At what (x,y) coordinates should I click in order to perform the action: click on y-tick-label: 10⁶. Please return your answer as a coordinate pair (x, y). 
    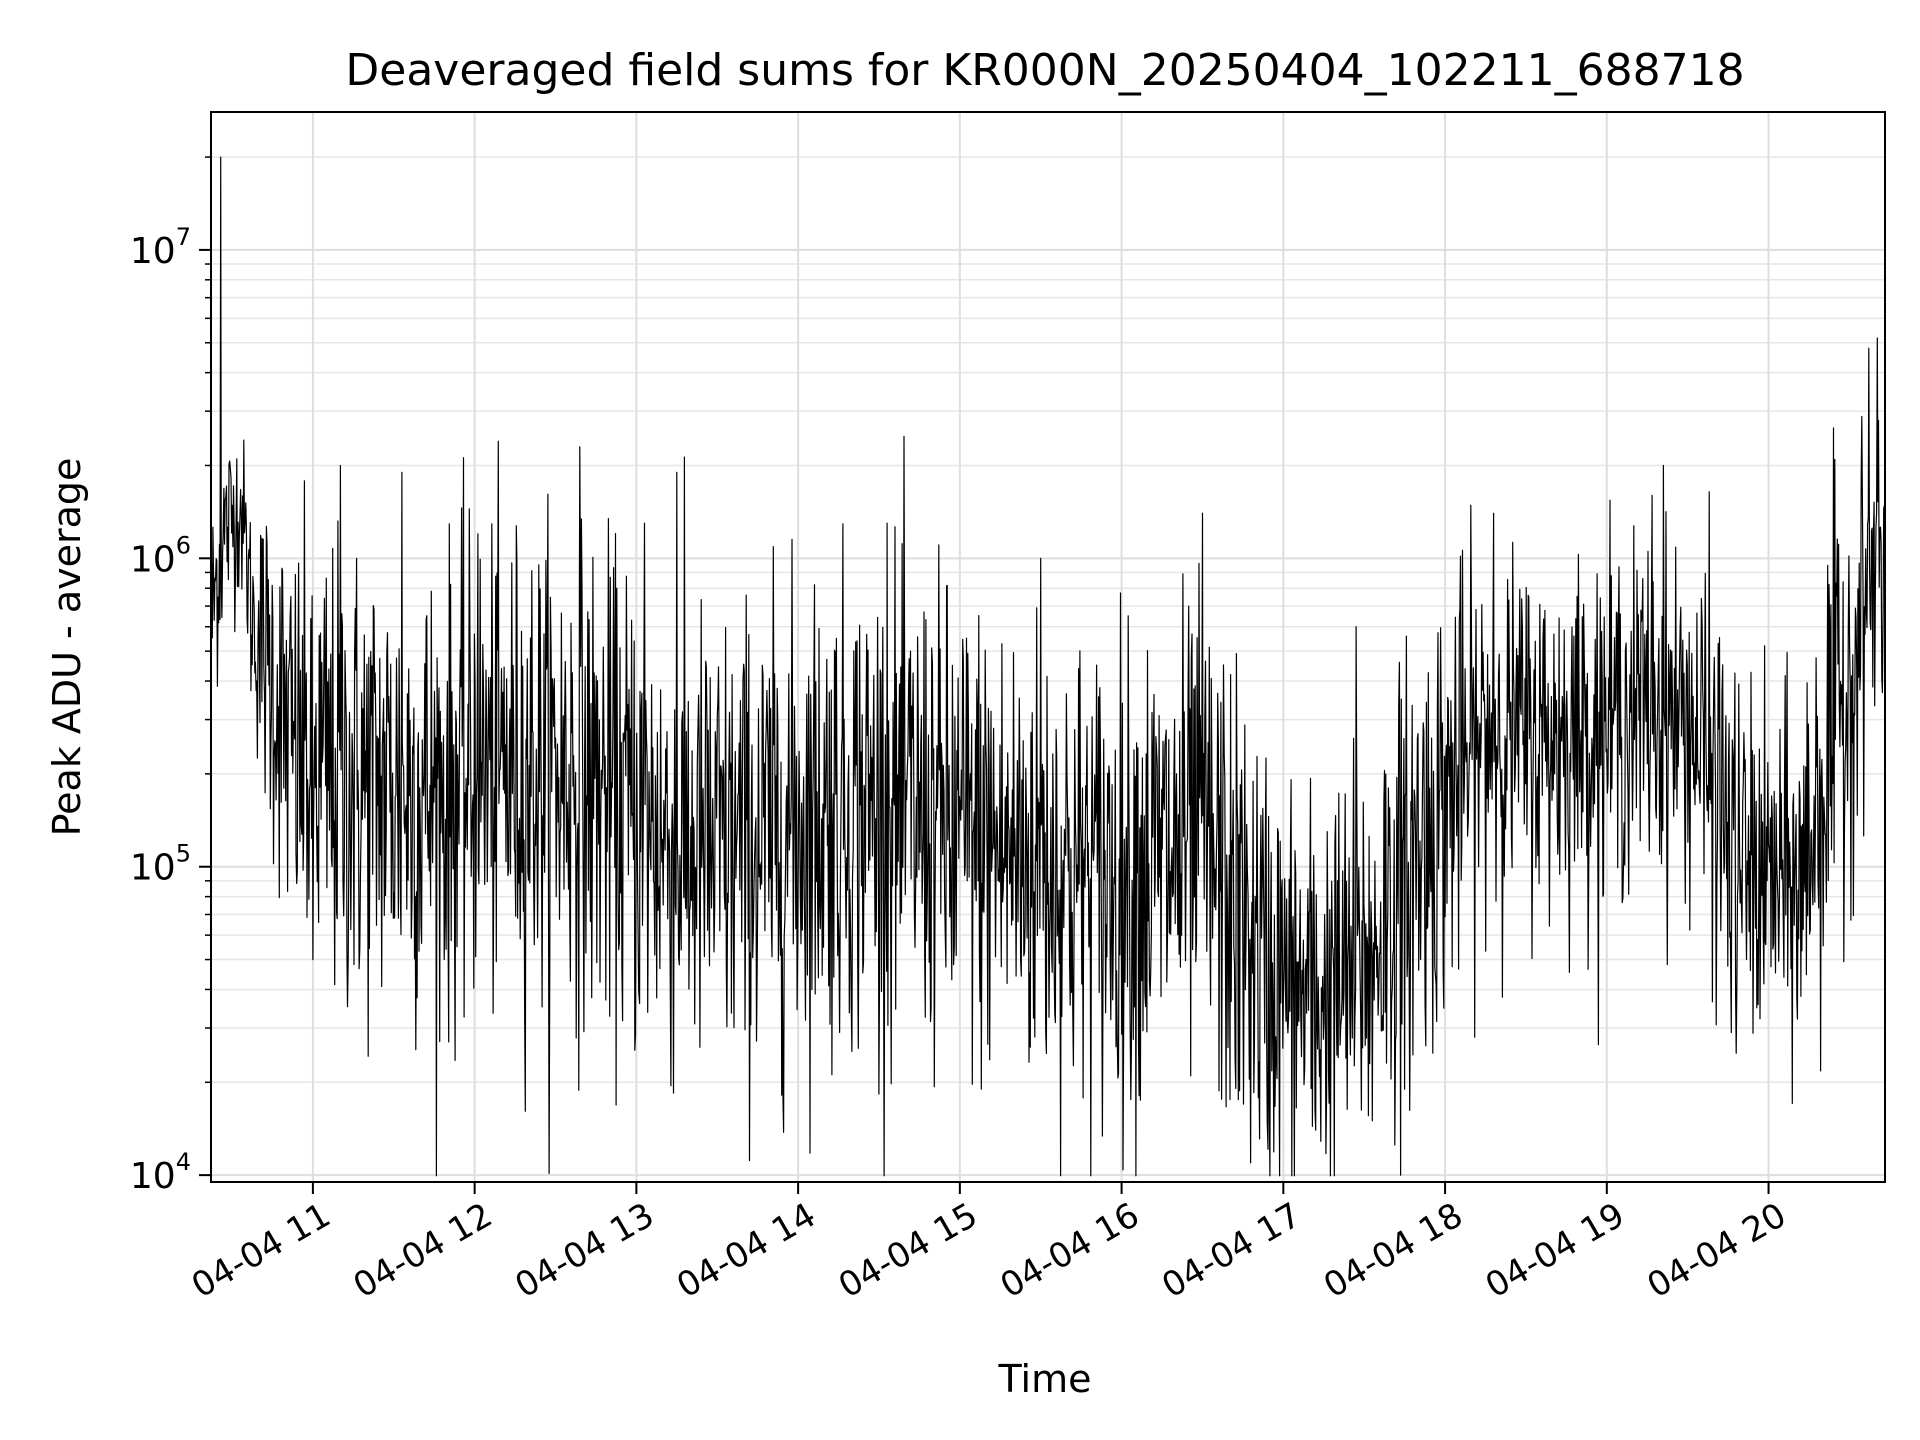
    Looking at the image, I should click on (160, 555).